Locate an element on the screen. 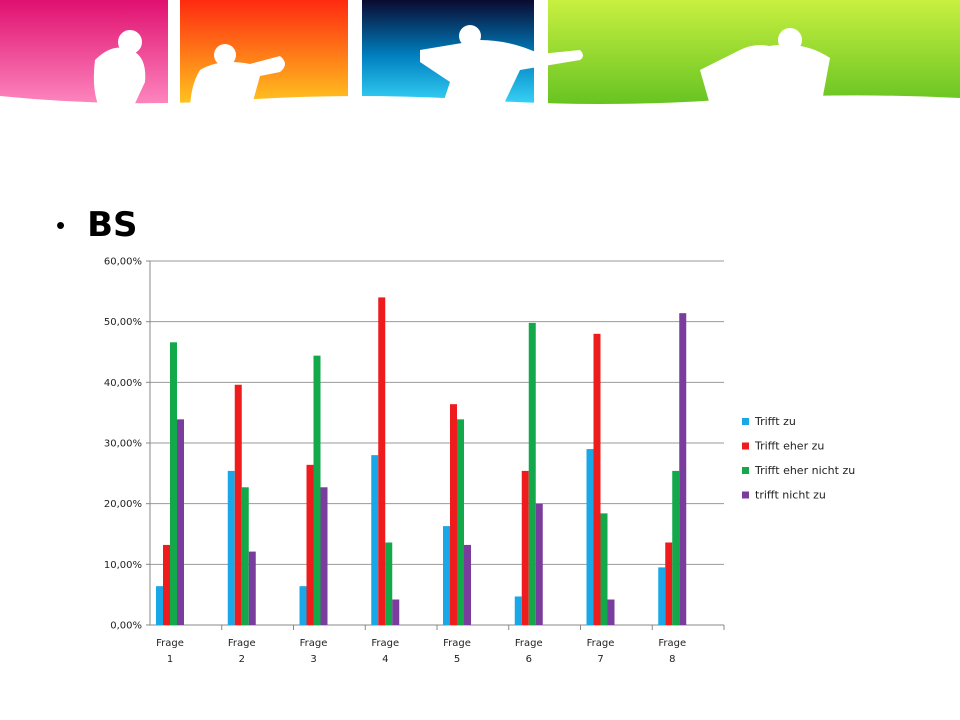 The height and width of the screenshot is (720, 960). legend-label: Trifft eher nicht zu is located at coordinates (804, 470).